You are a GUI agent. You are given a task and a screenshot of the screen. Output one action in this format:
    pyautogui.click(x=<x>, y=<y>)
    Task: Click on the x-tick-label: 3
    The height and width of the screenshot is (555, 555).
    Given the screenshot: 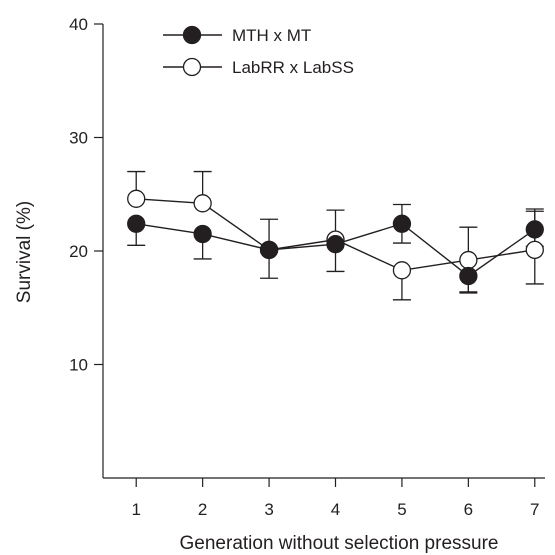 What is the action you would take?
    pyautogui.click(x=268, y=509)
    